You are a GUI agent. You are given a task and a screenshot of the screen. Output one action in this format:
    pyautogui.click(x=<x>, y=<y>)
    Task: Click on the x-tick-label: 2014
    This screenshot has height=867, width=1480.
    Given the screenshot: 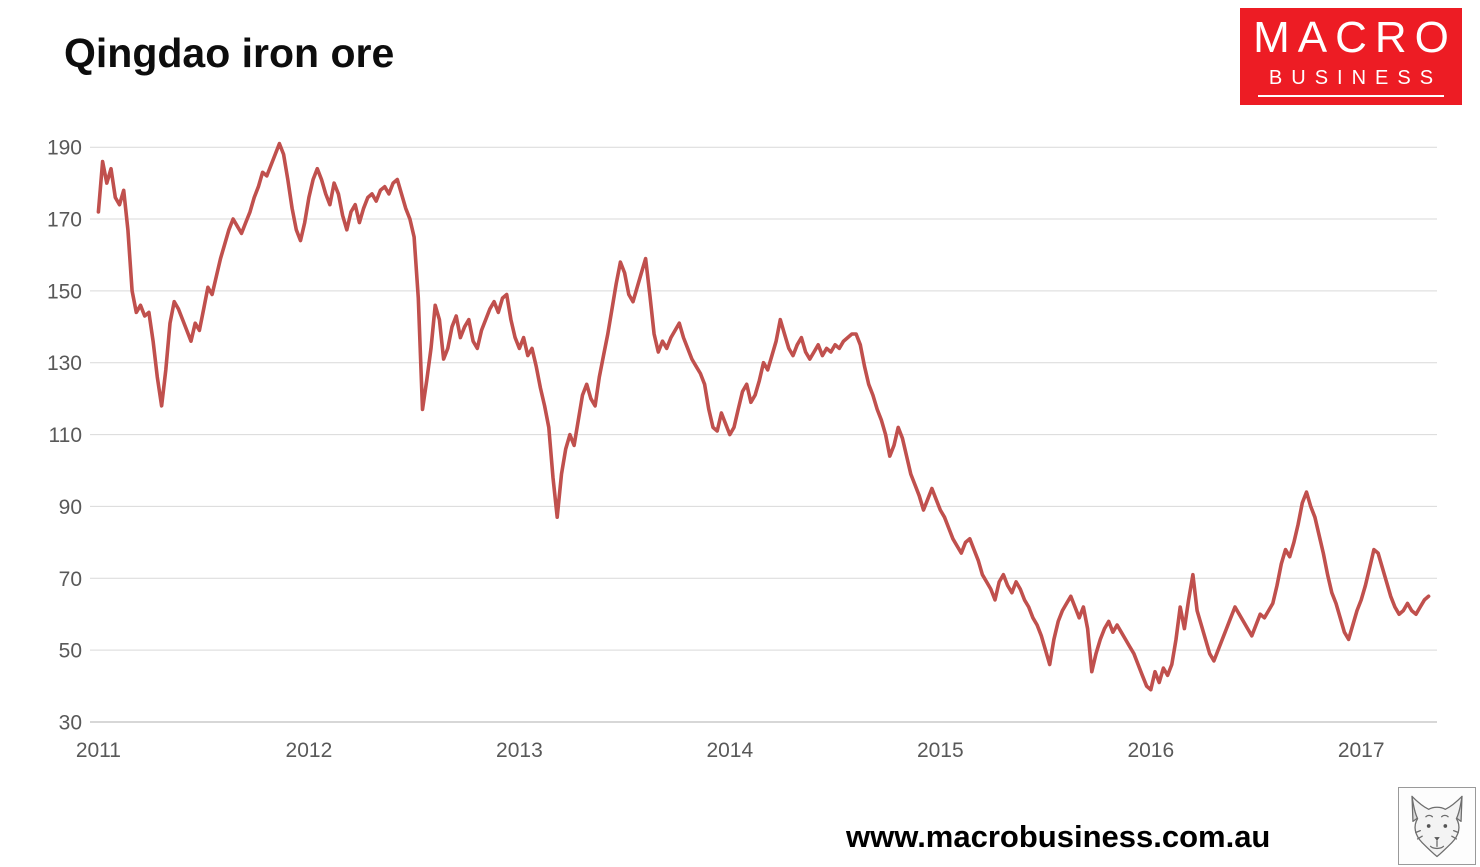 What is the action you would take?
    pyautogui.click(x=729, y=750)
    